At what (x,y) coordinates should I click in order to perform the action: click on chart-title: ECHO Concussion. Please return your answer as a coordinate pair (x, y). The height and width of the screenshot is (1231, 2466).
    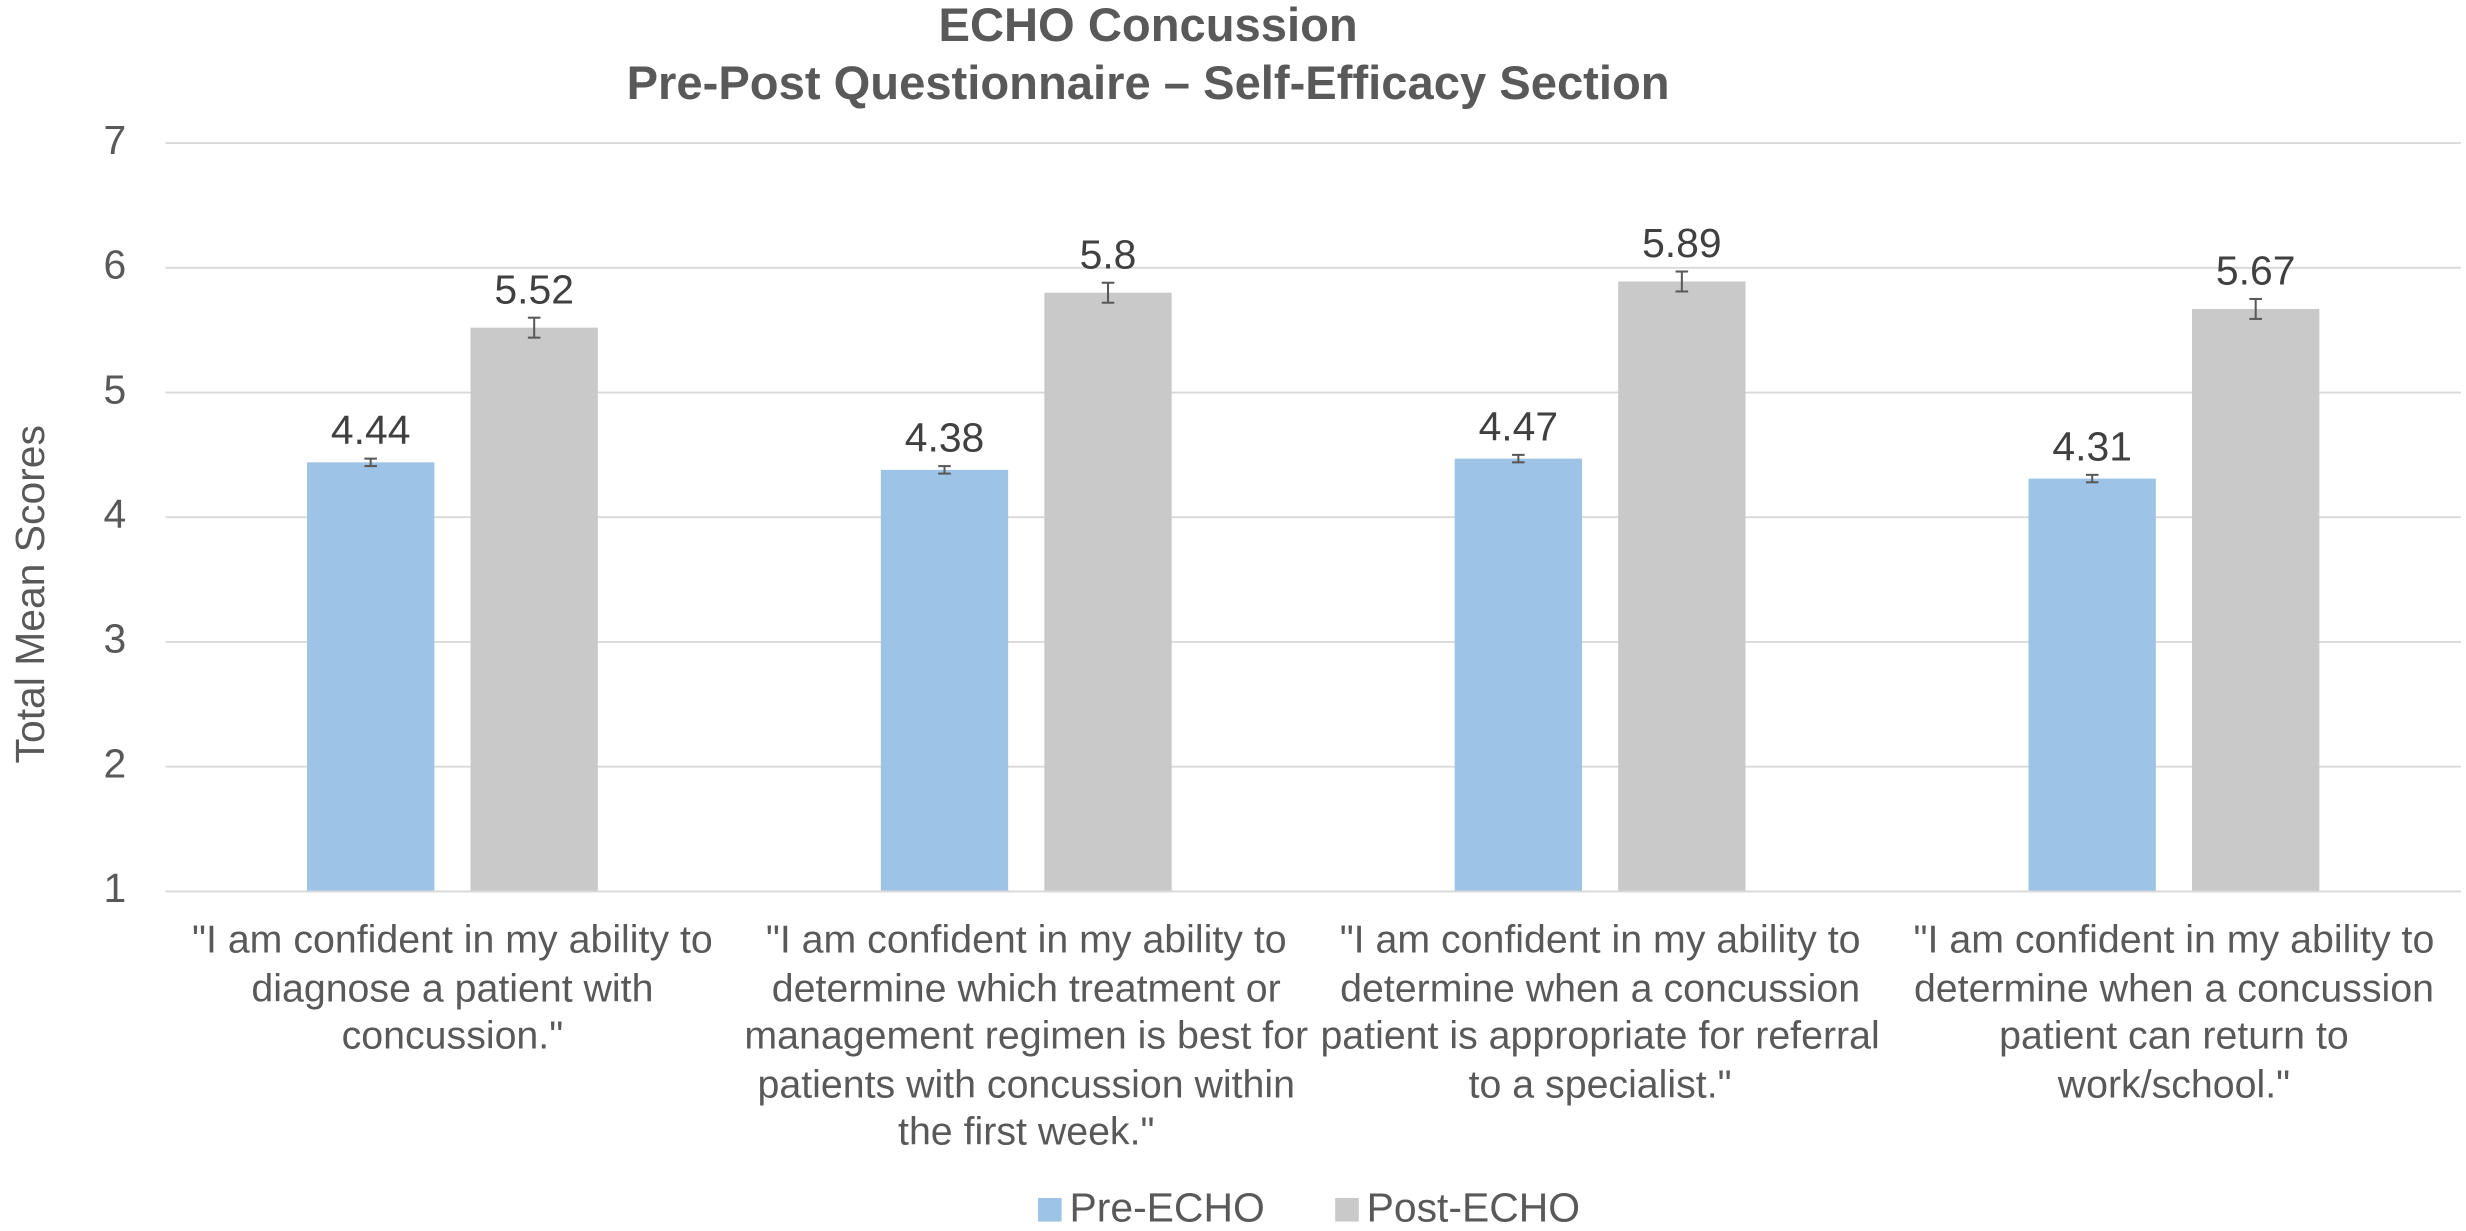
    Looking at the image, I should click on (1148, 25).